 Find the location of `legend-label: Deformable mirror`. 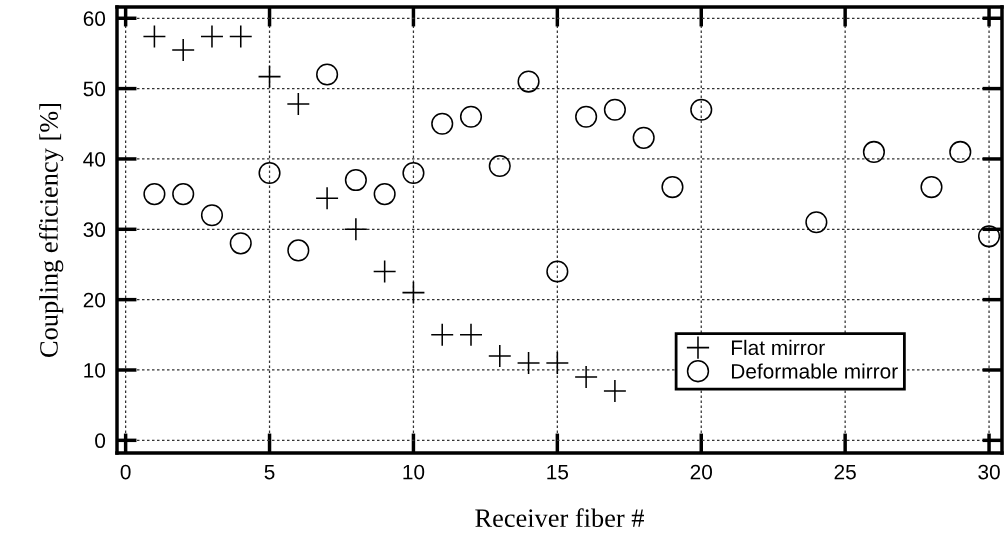

legend-label: Deformable mirror is located at coordinates (814, 371).